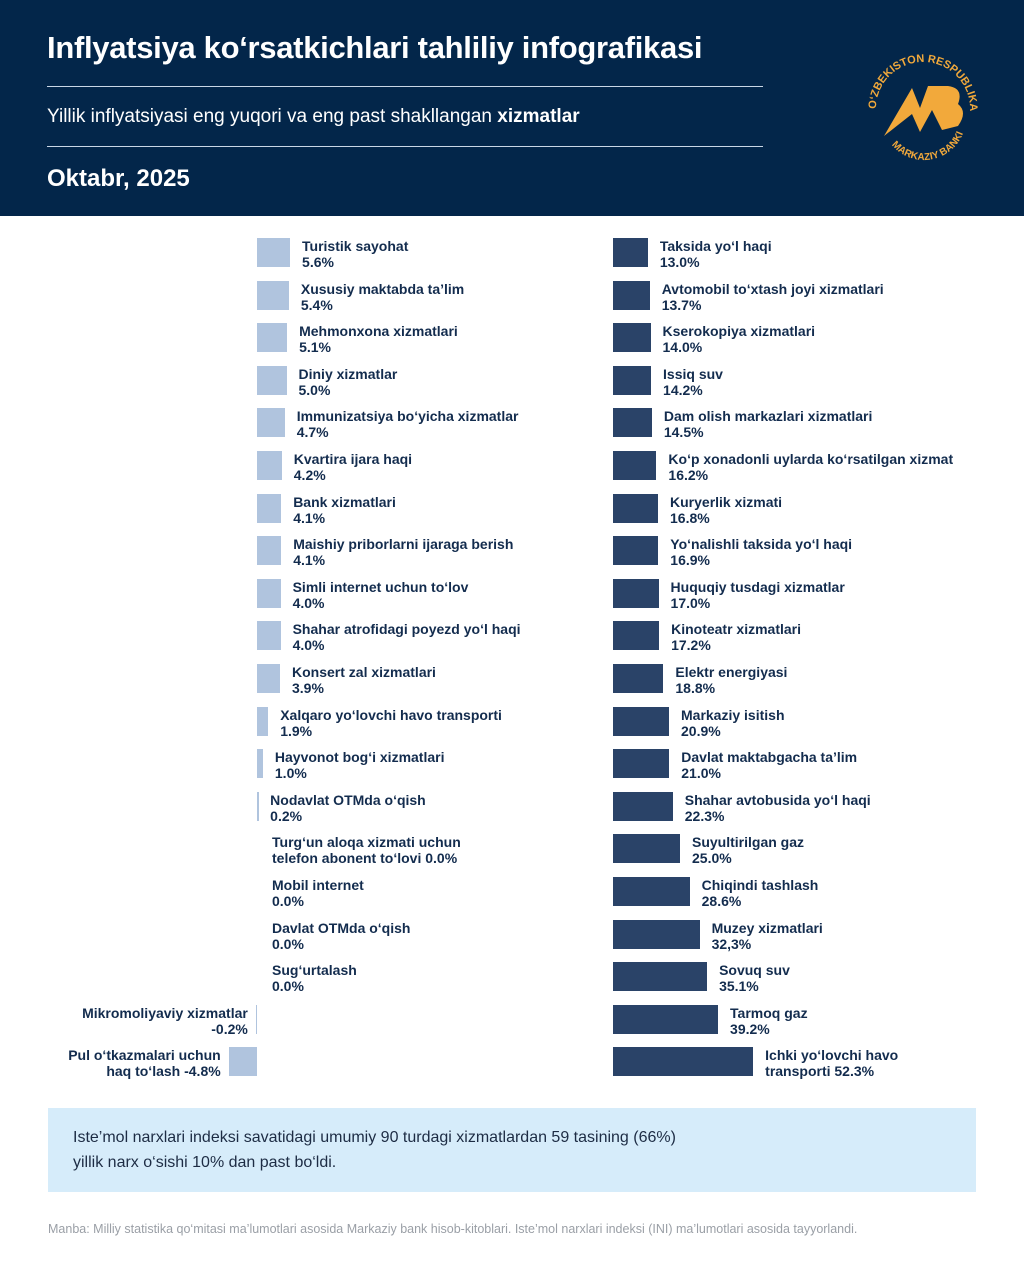 The image size is (1024, 1280). I want to click on category-label: Avtomobil to‘xtash joyi xizmatlari, so click(772, 288).